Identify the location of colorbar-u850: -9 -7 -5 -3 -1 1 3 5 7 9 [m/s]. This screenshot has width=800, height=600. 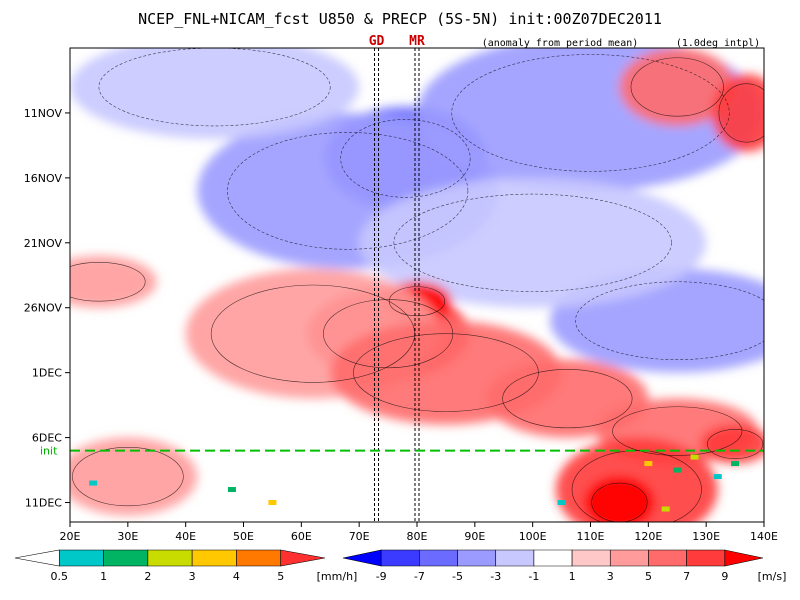
(564, 566).